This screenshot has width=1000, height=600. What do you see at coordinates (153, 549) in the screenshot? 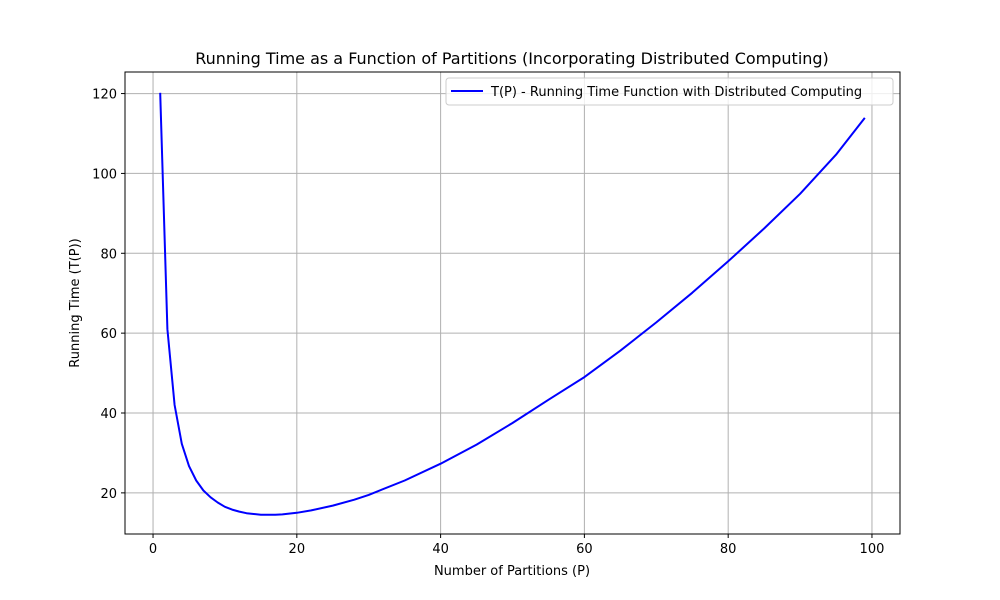
I see `x-tick-label: 0` at bounding box center [153, 549].